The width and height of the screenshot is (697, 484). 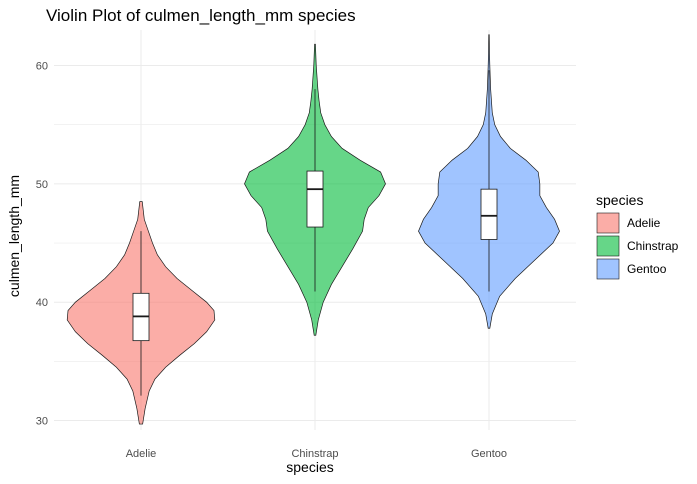 I want to click on y-tick-label: 60, so click(x=42, y=67).